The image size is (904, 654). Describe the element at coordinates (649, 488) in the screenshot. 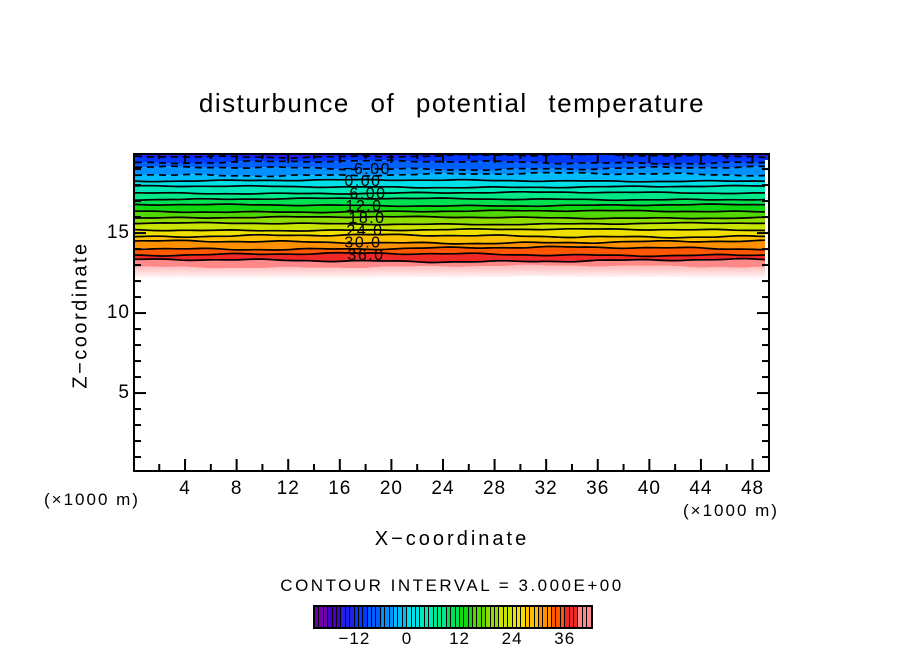

I see `x-tick-label: 40` at that location.